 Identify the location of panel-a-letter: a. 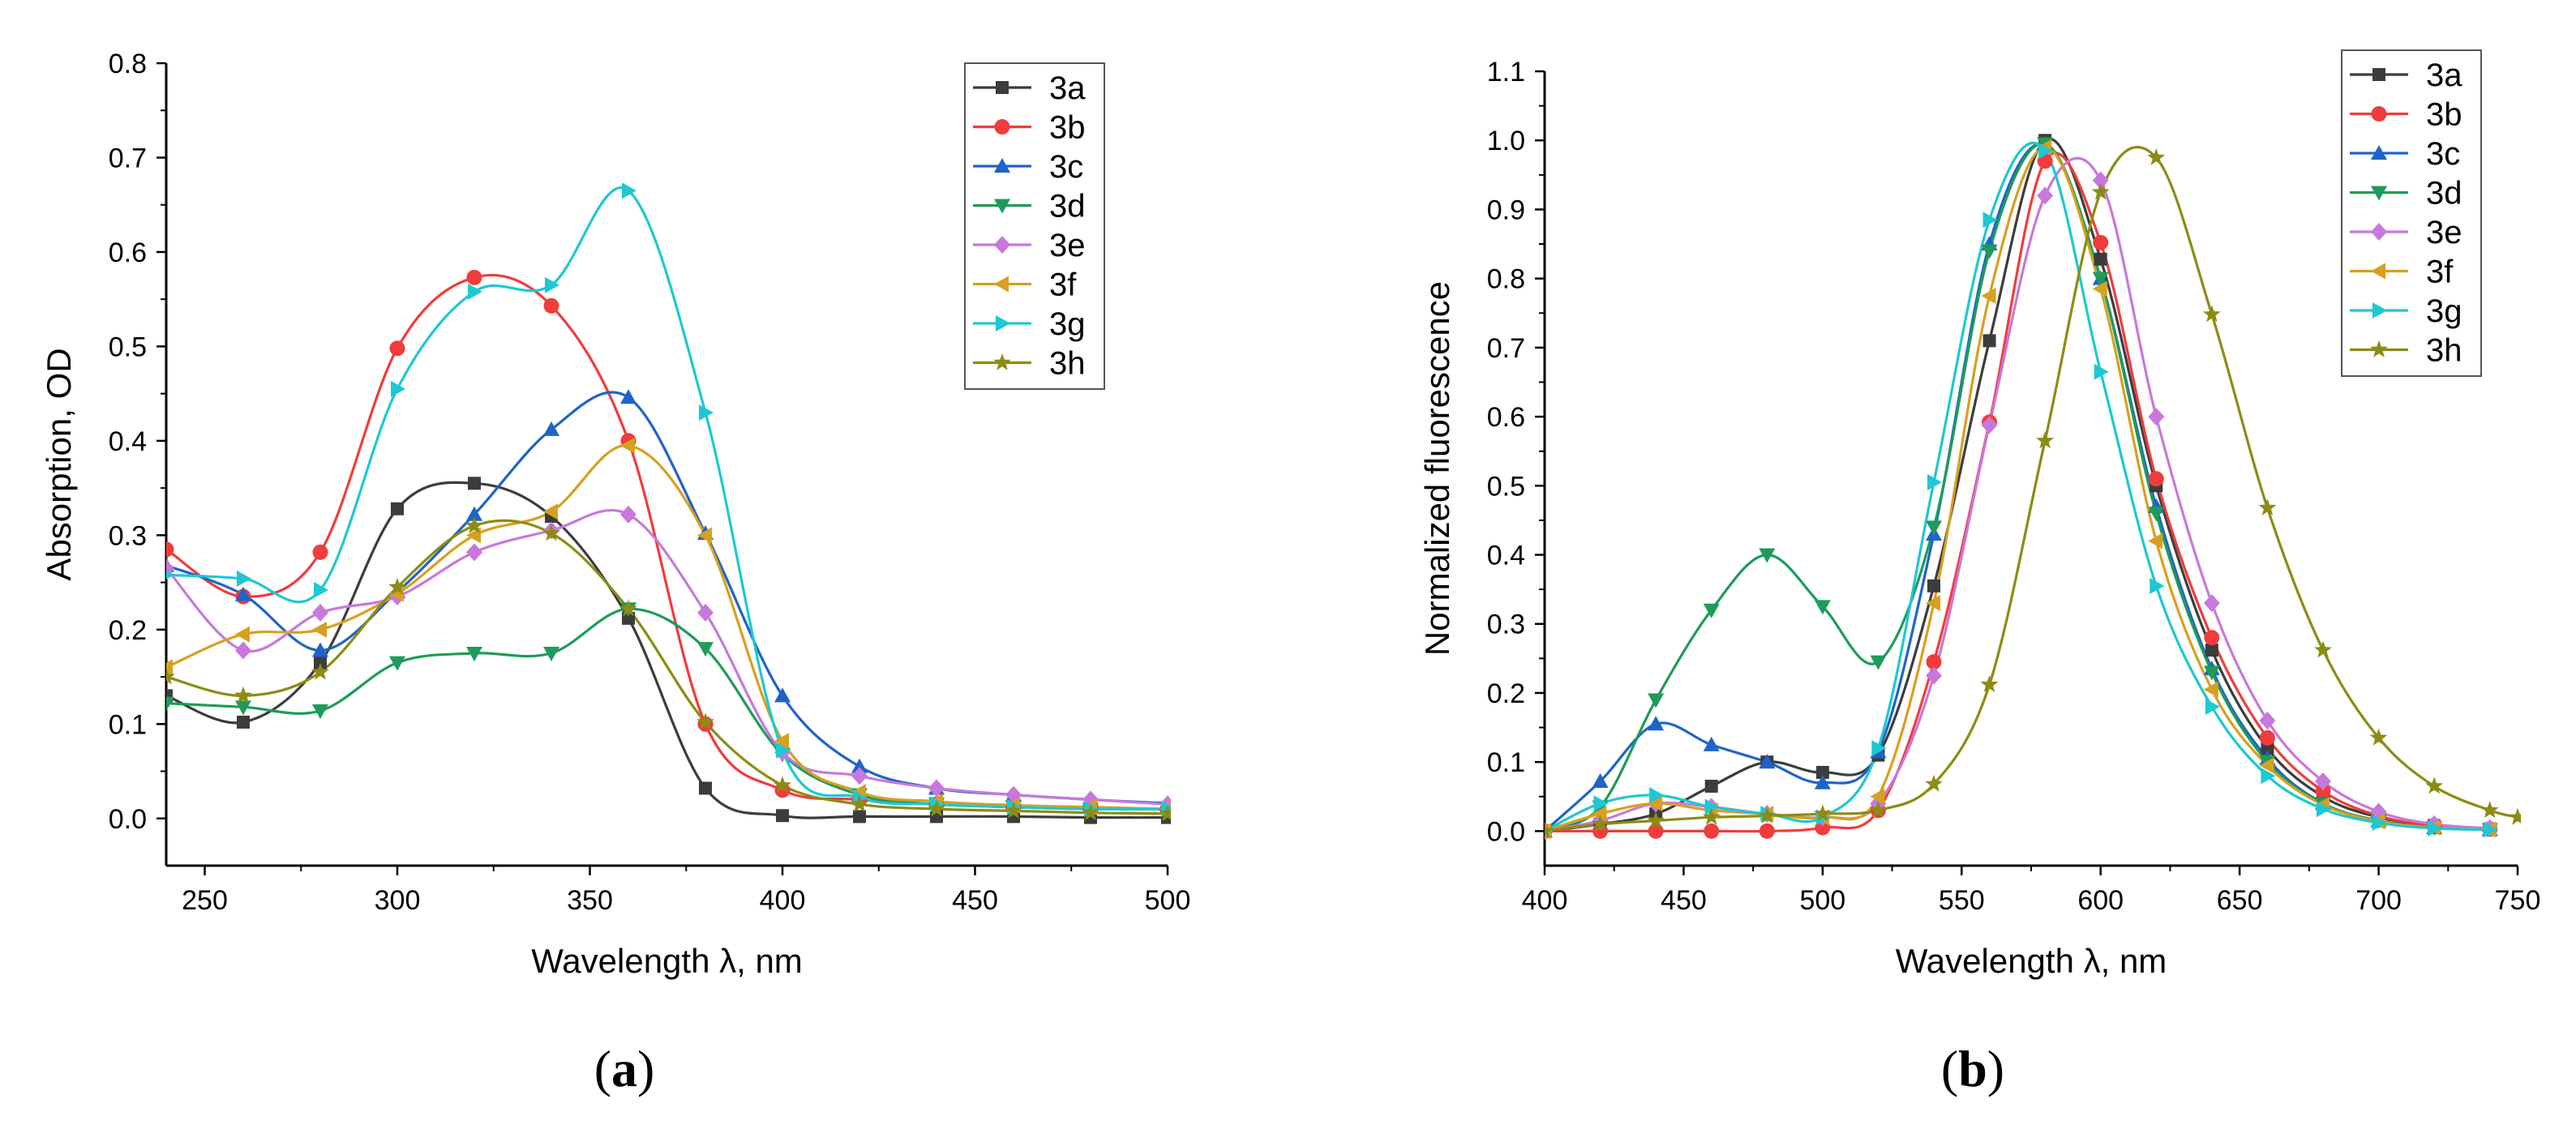
(624, 1068).